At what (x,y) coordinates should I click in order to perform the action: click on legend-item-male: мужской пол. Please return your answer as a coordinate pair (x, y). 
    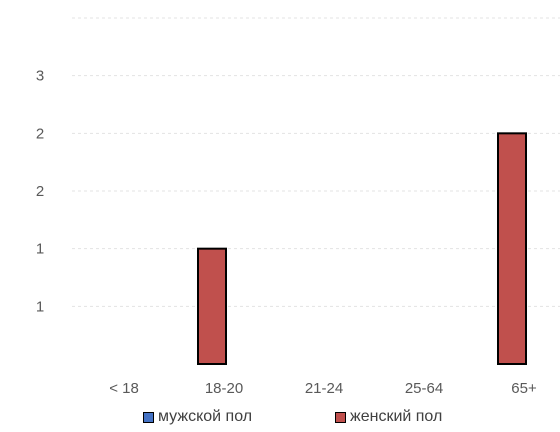
    Looking at the image, I should click on (197, 417).